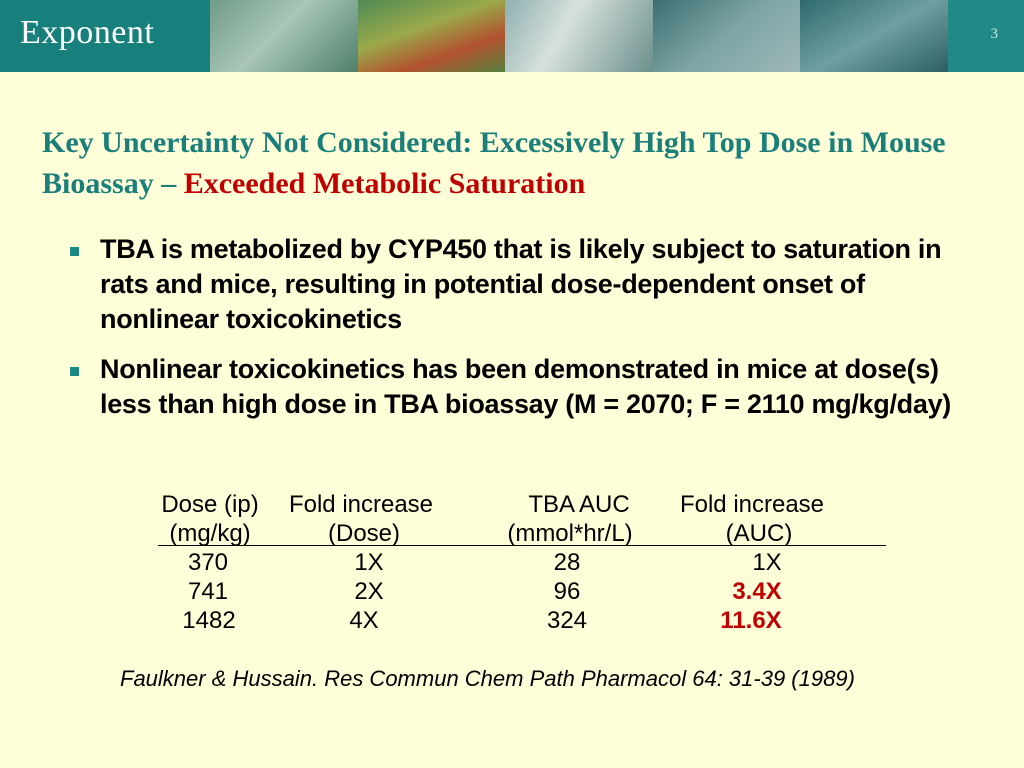 Image resolution: width=1024 pixels, height=768 pixels. What do you see at coordinates (757, 591) in the screenshot?
I see `table-cell-highlight: 3.4X` at bounding box center [757, 591].